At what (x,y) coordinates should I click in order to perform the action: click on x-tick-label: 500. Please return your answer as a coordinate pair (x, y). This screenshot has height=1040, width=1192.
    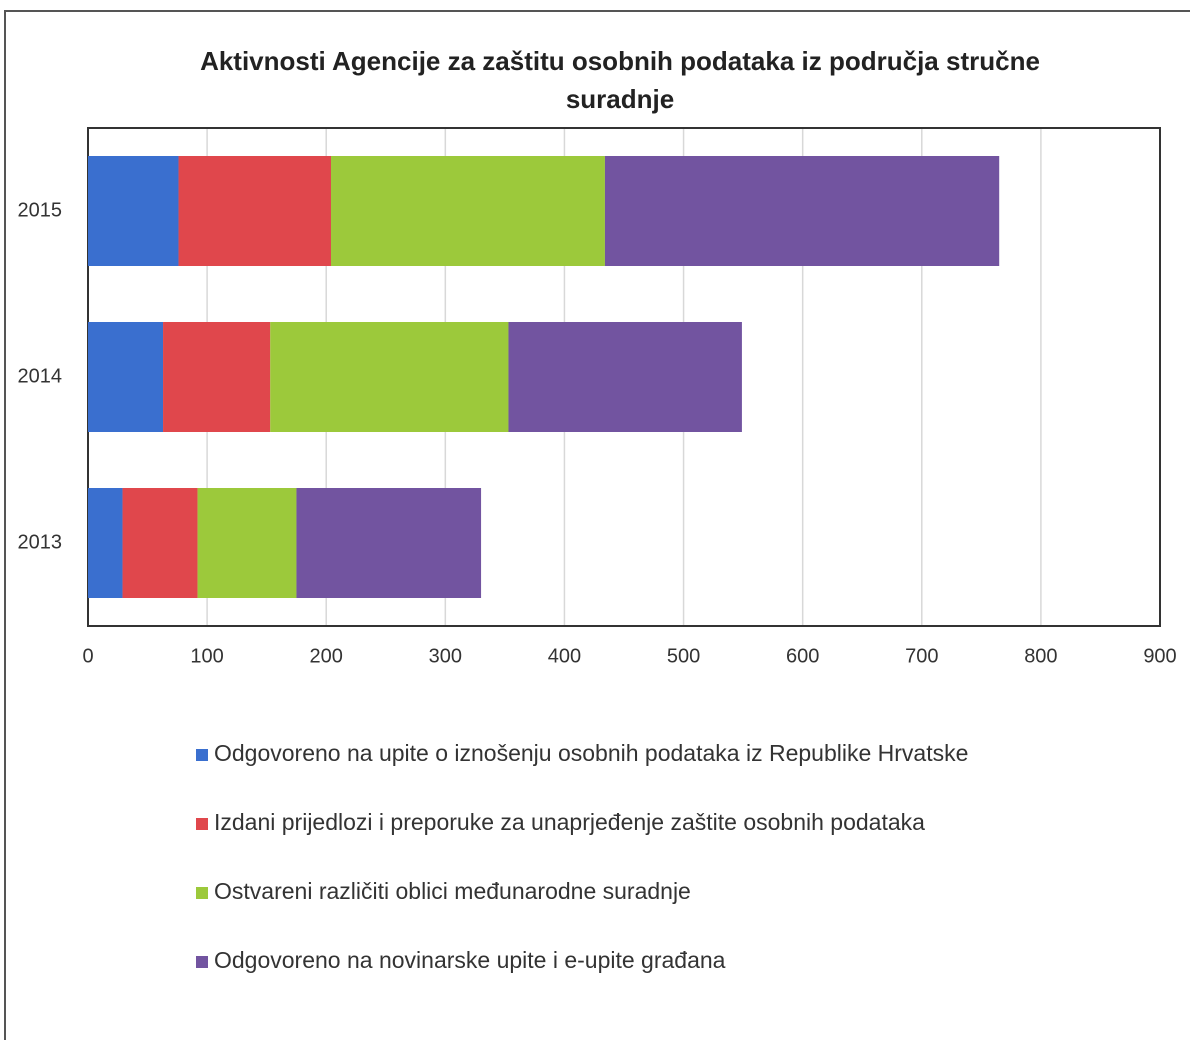
    Looking at the image, I should click on (683, 656).